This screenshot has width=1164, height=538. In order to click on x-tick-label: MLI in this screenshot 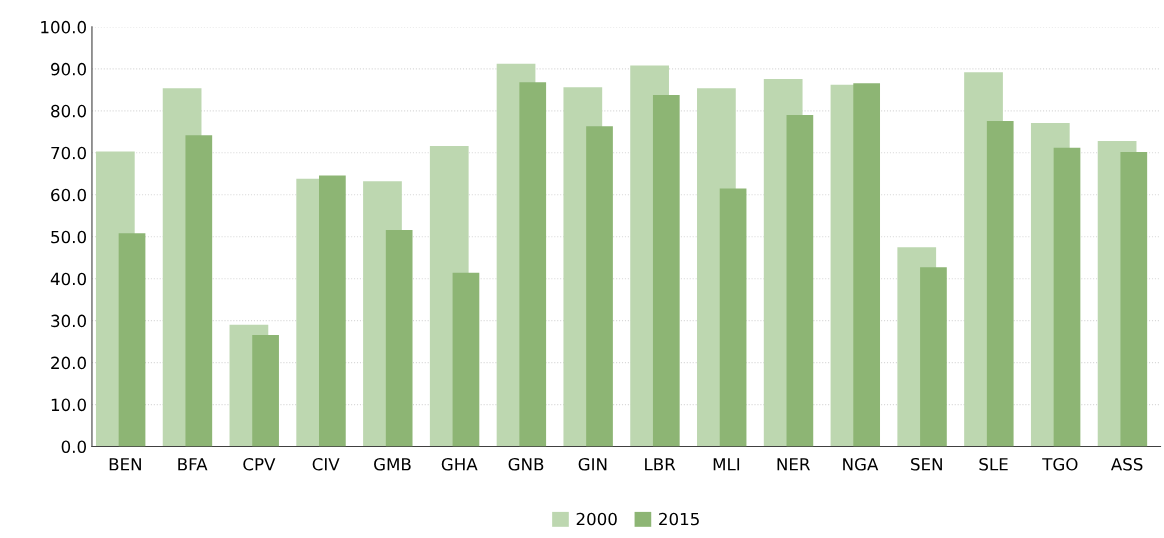, I will do `click(726, 464)`.